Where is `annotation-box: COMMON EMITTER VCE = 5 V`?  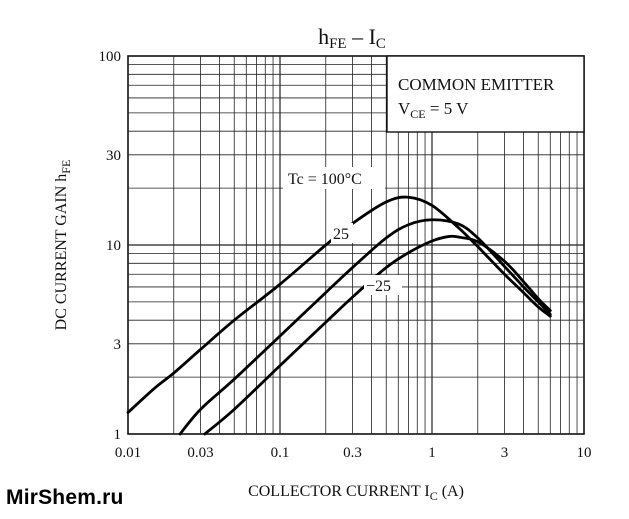 annotation-box: COMMON EMITTER VCE = 5 V is located at coordinates (485, 94).